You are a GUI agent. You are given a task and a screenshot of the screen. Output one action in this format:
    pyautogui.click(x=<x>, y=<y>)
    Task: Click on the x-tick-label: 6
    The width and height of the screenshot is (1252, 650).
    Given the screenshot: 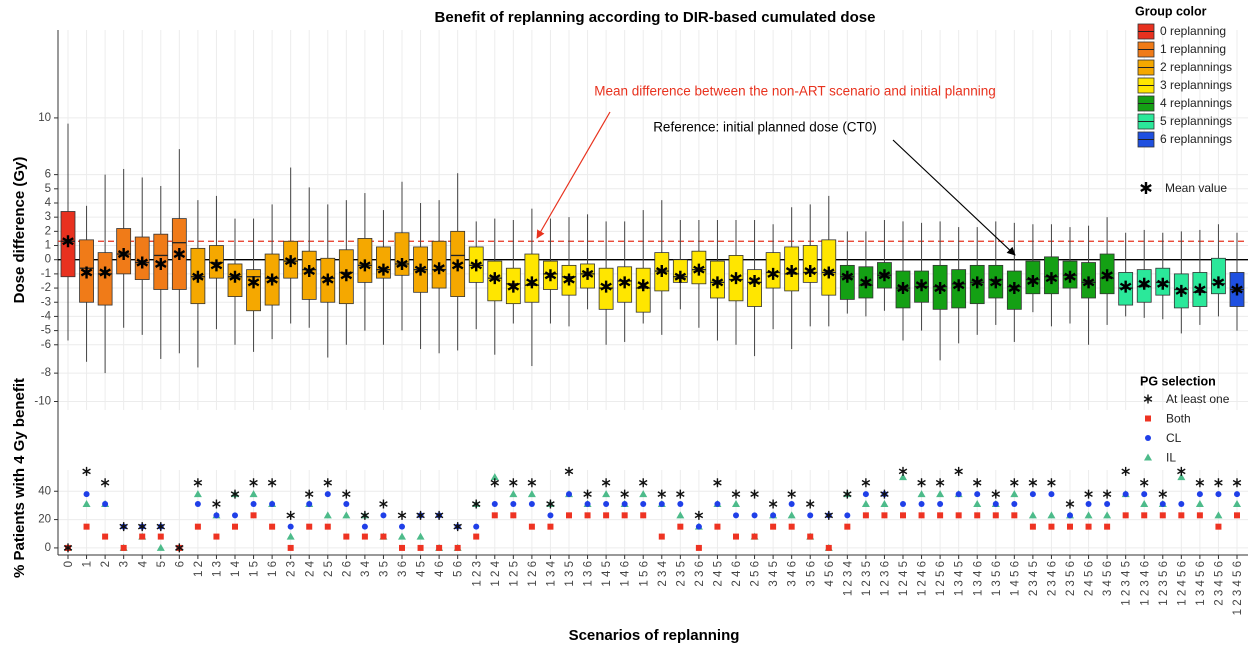 What is the action you would take?
    pyautogui.click(x=180, y=564)
    